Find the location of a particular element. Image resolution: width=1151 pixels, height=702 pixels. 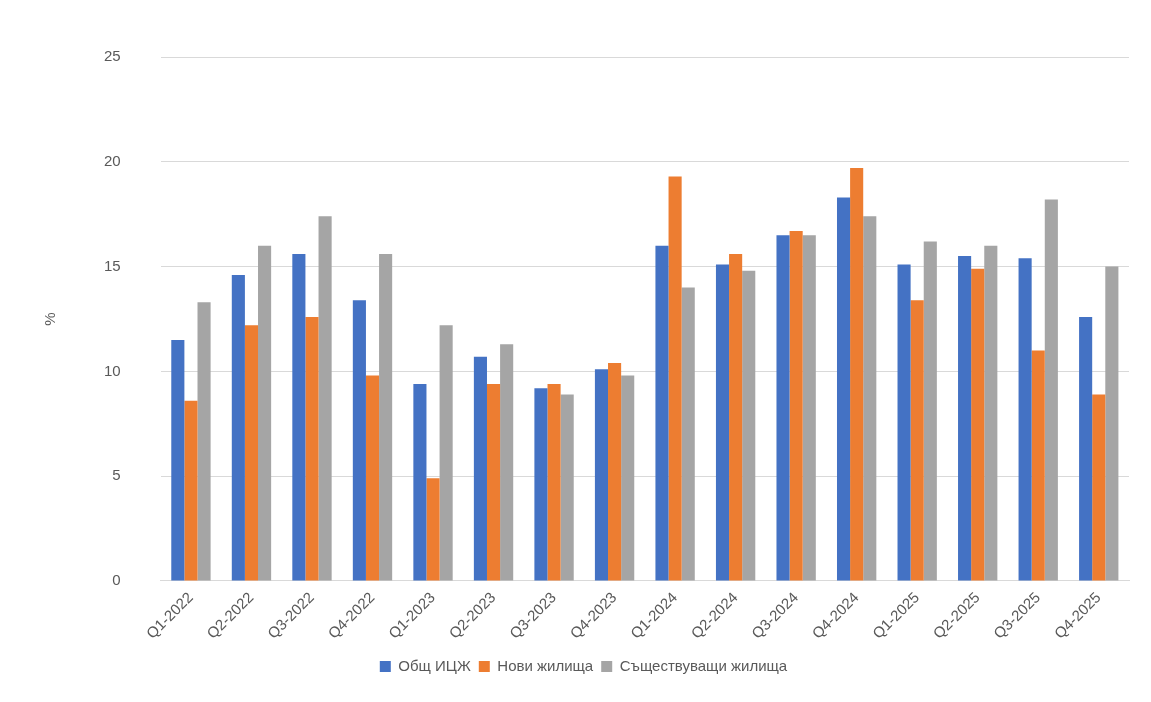

legend-label: Нови жилища is located at coordinates (545, 665).